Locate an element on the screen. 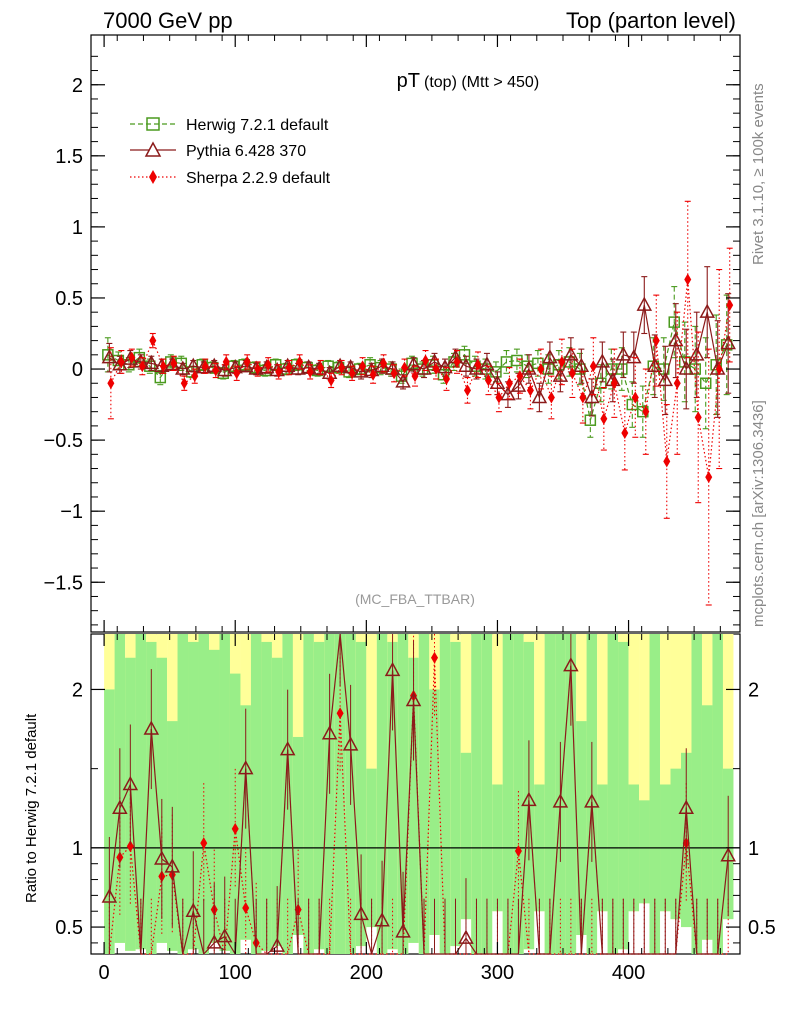 The height and width of the screenshot is (1024, 786). legend-marker-sherpa is located at coordinates (153, 177).